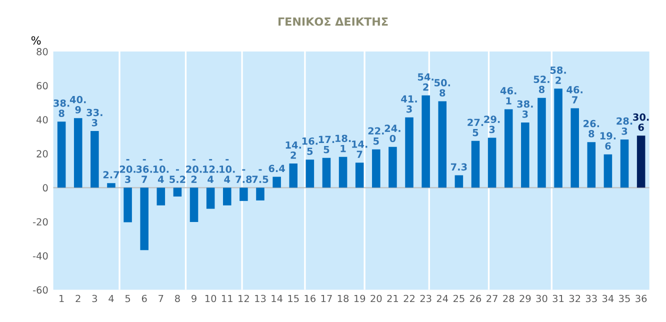 Image resolution: width=666 pixels, height=322 pixels. What do you see at coordinates (36, 40) in the screenshot?
I see `y-axis-title: %` at bounding box center [36, 40].